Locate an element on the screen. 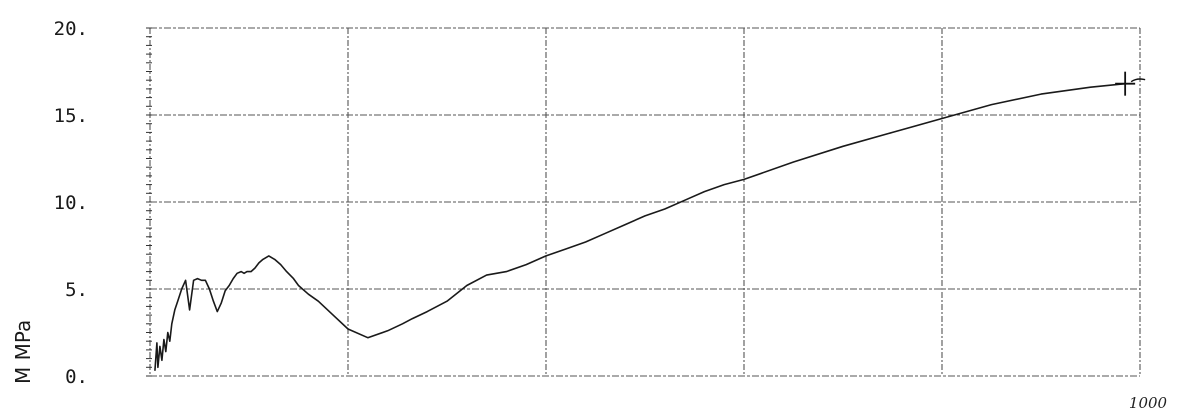 The image size is (1186, 412). end-marker is located at coordinates (1130, 83).